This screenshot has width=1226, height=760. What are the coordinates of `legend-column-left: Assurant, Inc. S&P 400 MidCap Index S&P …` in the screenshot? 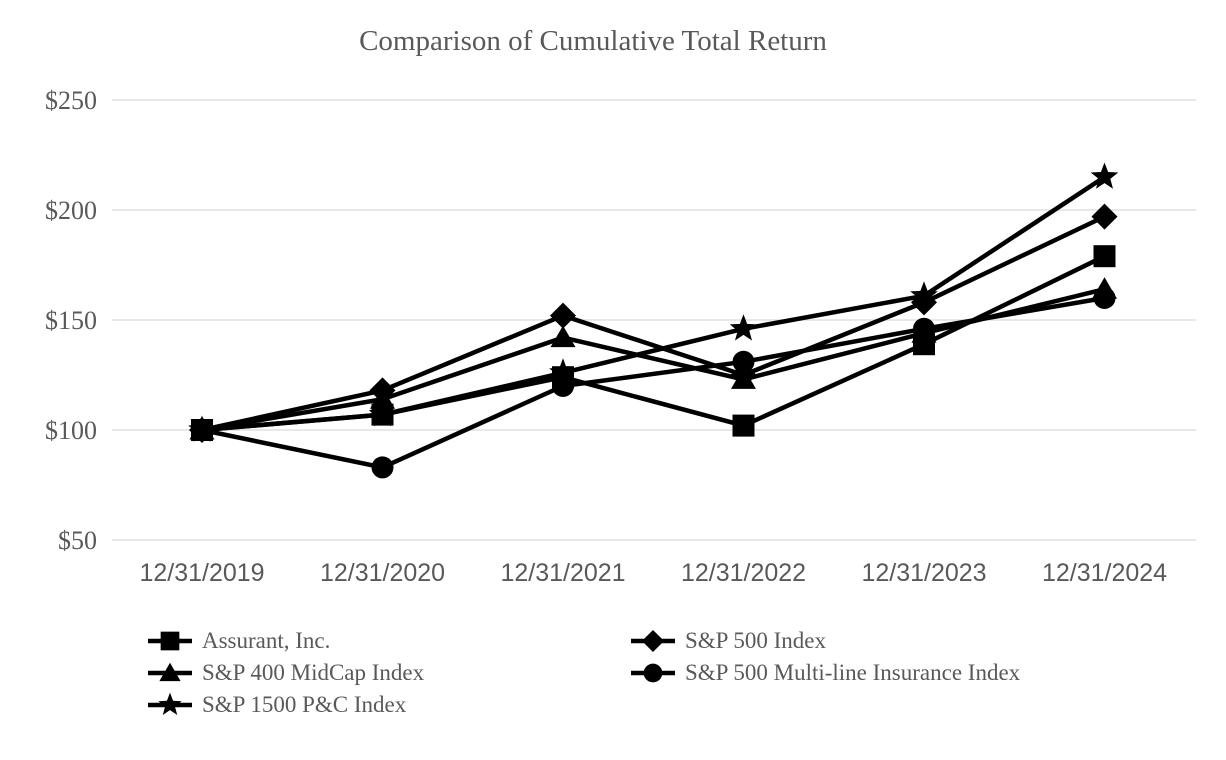 It's located at (285, 673).